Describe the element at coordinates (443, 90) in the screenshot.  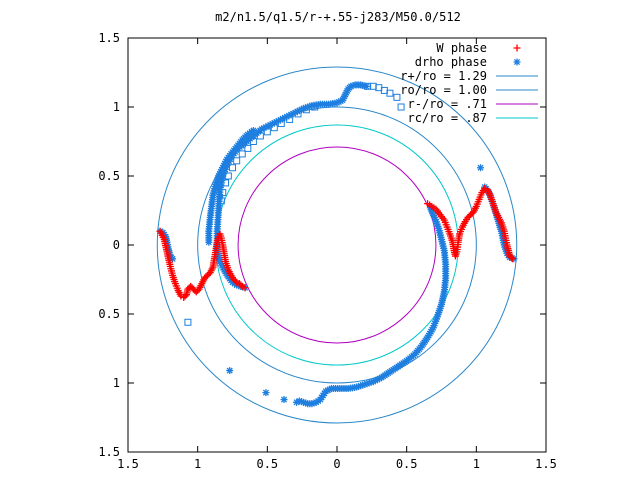
I see `legend-label: ro/ro = 1.00` at that location.